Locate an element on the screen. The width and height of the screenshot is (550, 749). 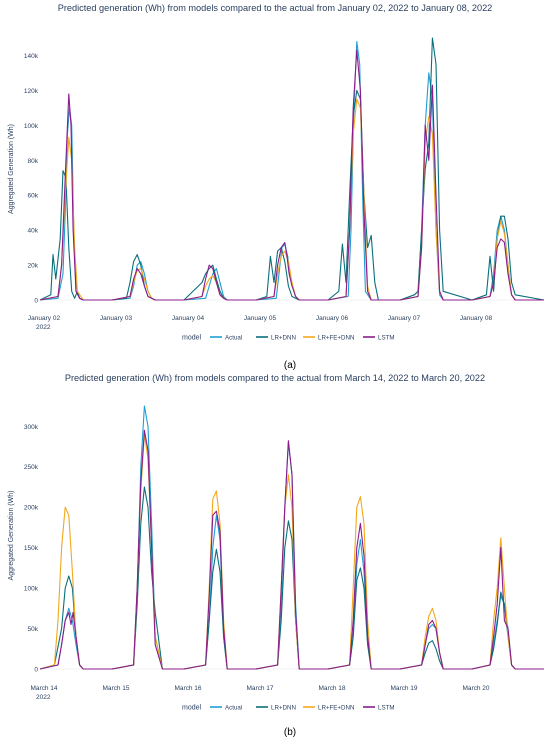
x-tick-label: January 02 is located at coordinates (44, 318).